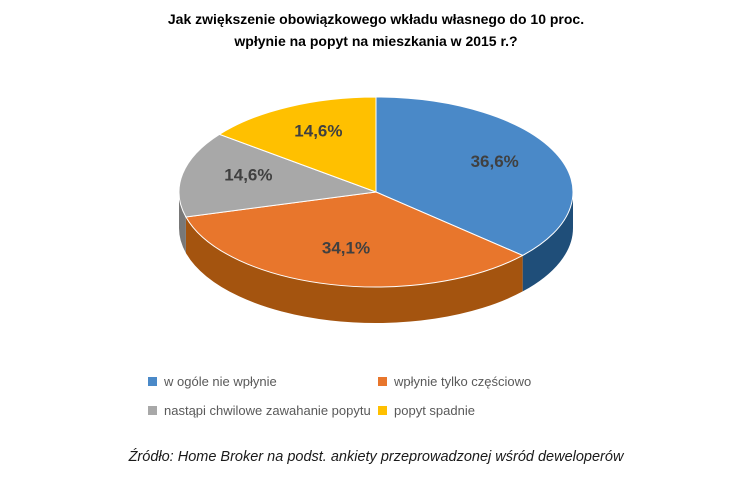 Image resolution: width=752 pixels, height=485 pixels. What do you see at coordinates (434, 410) in the screenshot?
I see `legend-label: popyt spadnie` at bounding box center [434, 410].